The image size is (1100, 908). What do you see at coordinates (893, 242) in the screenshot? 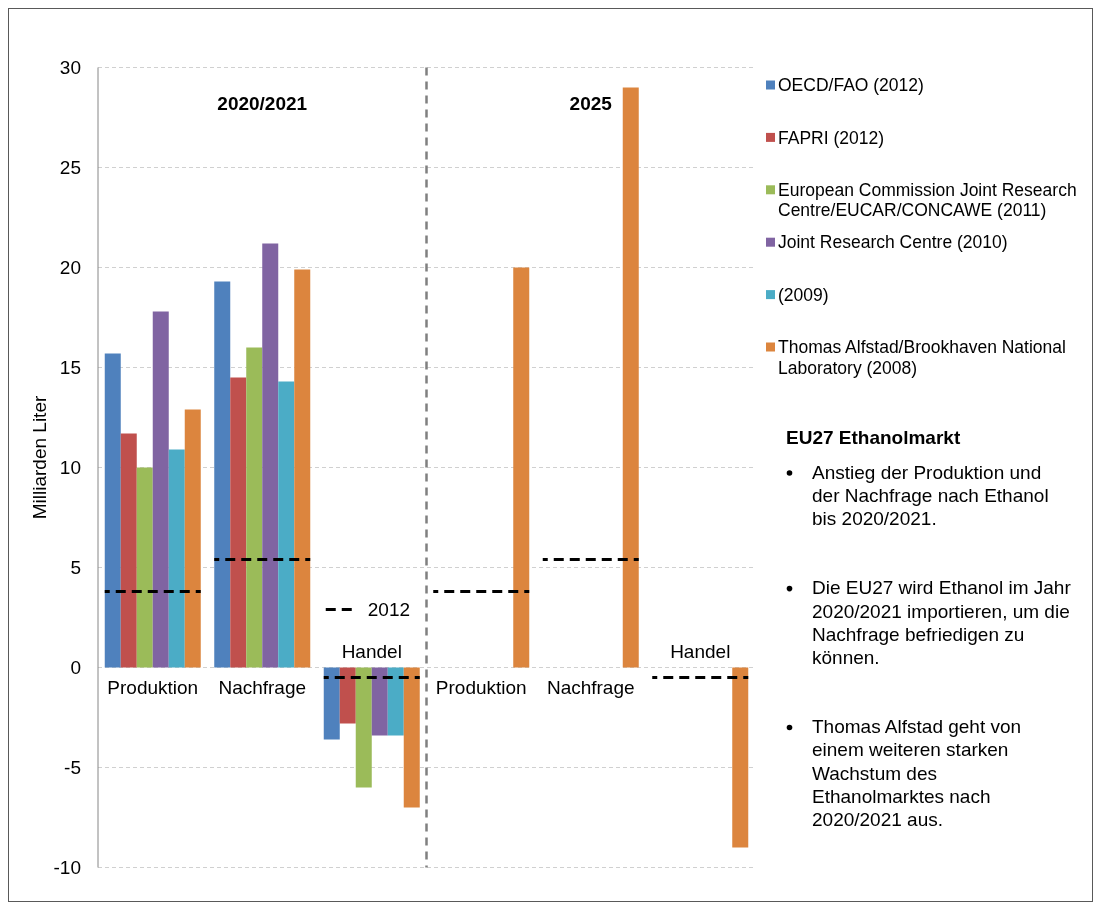
I see `legend-label: Joint Research Centre (2010)` at bounding box center [893, 242].